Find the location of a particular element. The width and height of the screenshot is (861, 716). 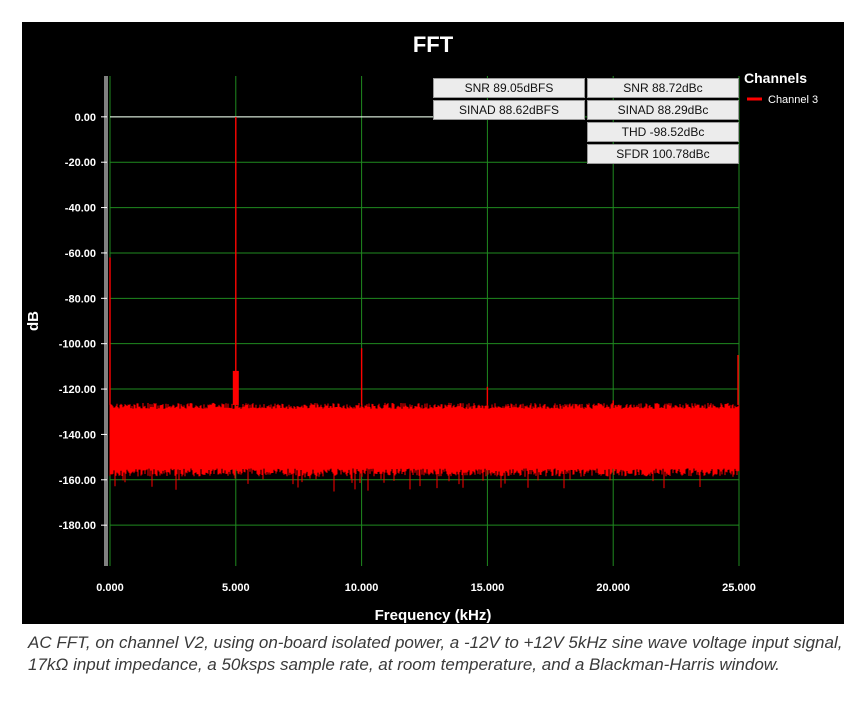

y-tick-label: -20.00 is located at coordinates (80, 163).